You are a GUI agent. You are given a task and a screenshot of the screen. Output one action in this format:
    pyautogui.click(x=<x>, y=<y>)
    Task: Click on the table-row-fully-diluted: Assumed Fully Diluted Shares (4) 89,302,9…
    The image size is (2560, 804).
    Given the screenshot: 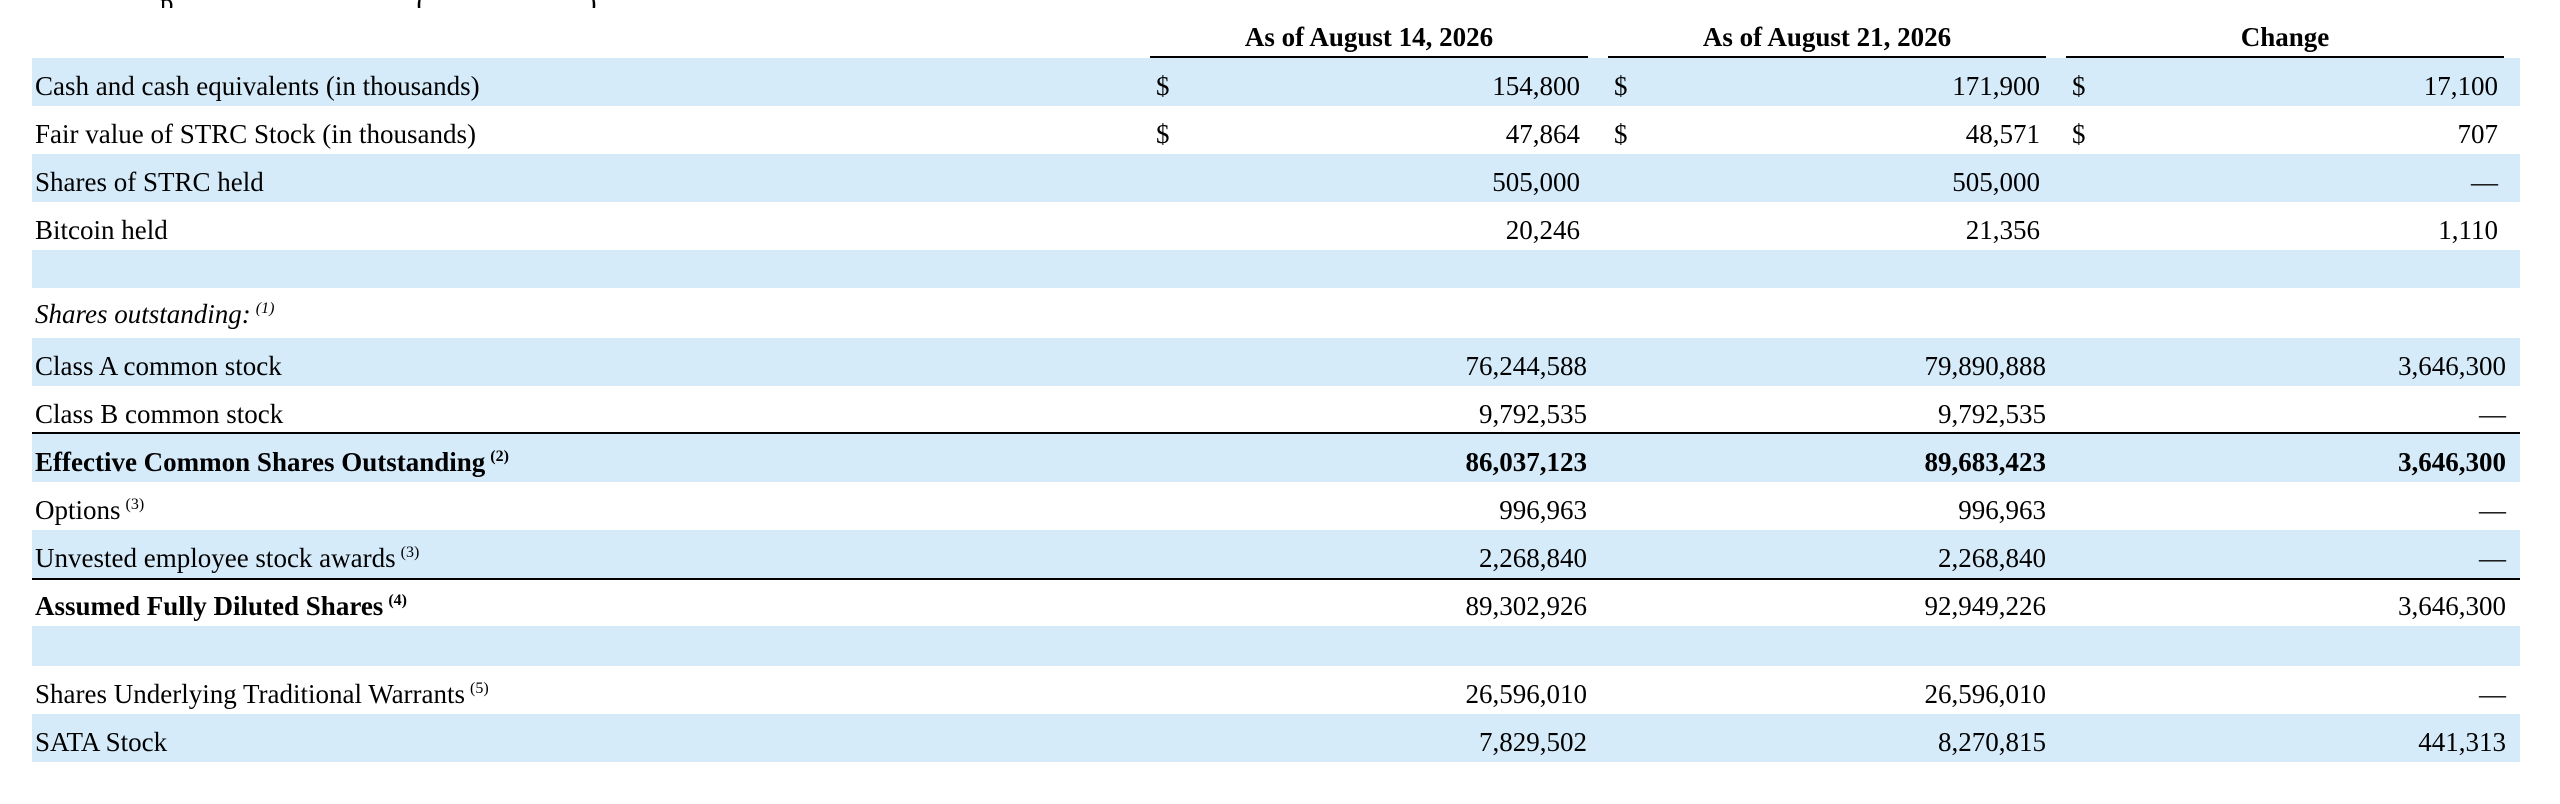 What is the action you would take?
    pyautogui.click(x=1280, y=606)
    